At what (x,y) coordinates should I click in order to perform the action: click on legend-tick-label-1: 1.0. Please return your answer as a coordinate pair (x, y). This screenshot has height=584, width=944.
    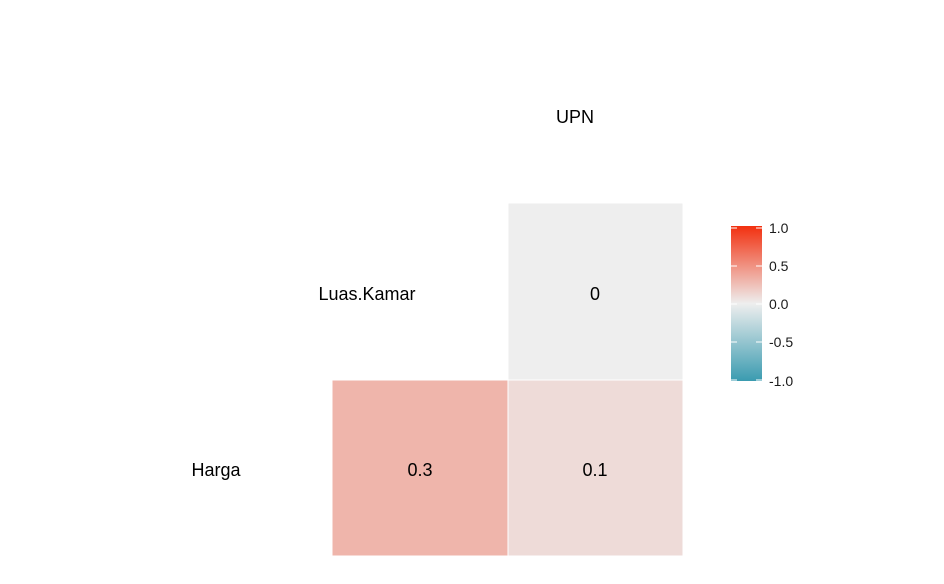
    Looking at the image, I should click on (779, 228).